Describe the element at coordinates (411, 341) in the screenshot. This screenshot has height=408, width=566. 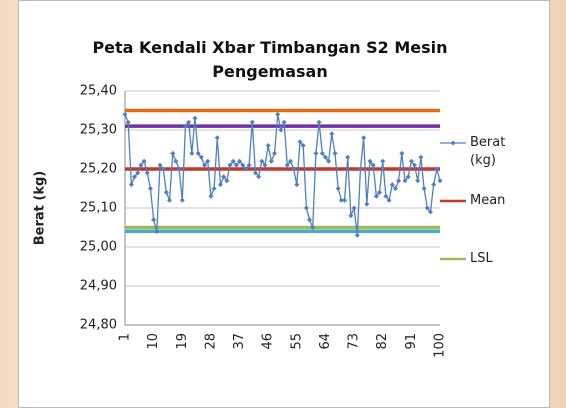
I see `x-tick-label: 91` at that location.